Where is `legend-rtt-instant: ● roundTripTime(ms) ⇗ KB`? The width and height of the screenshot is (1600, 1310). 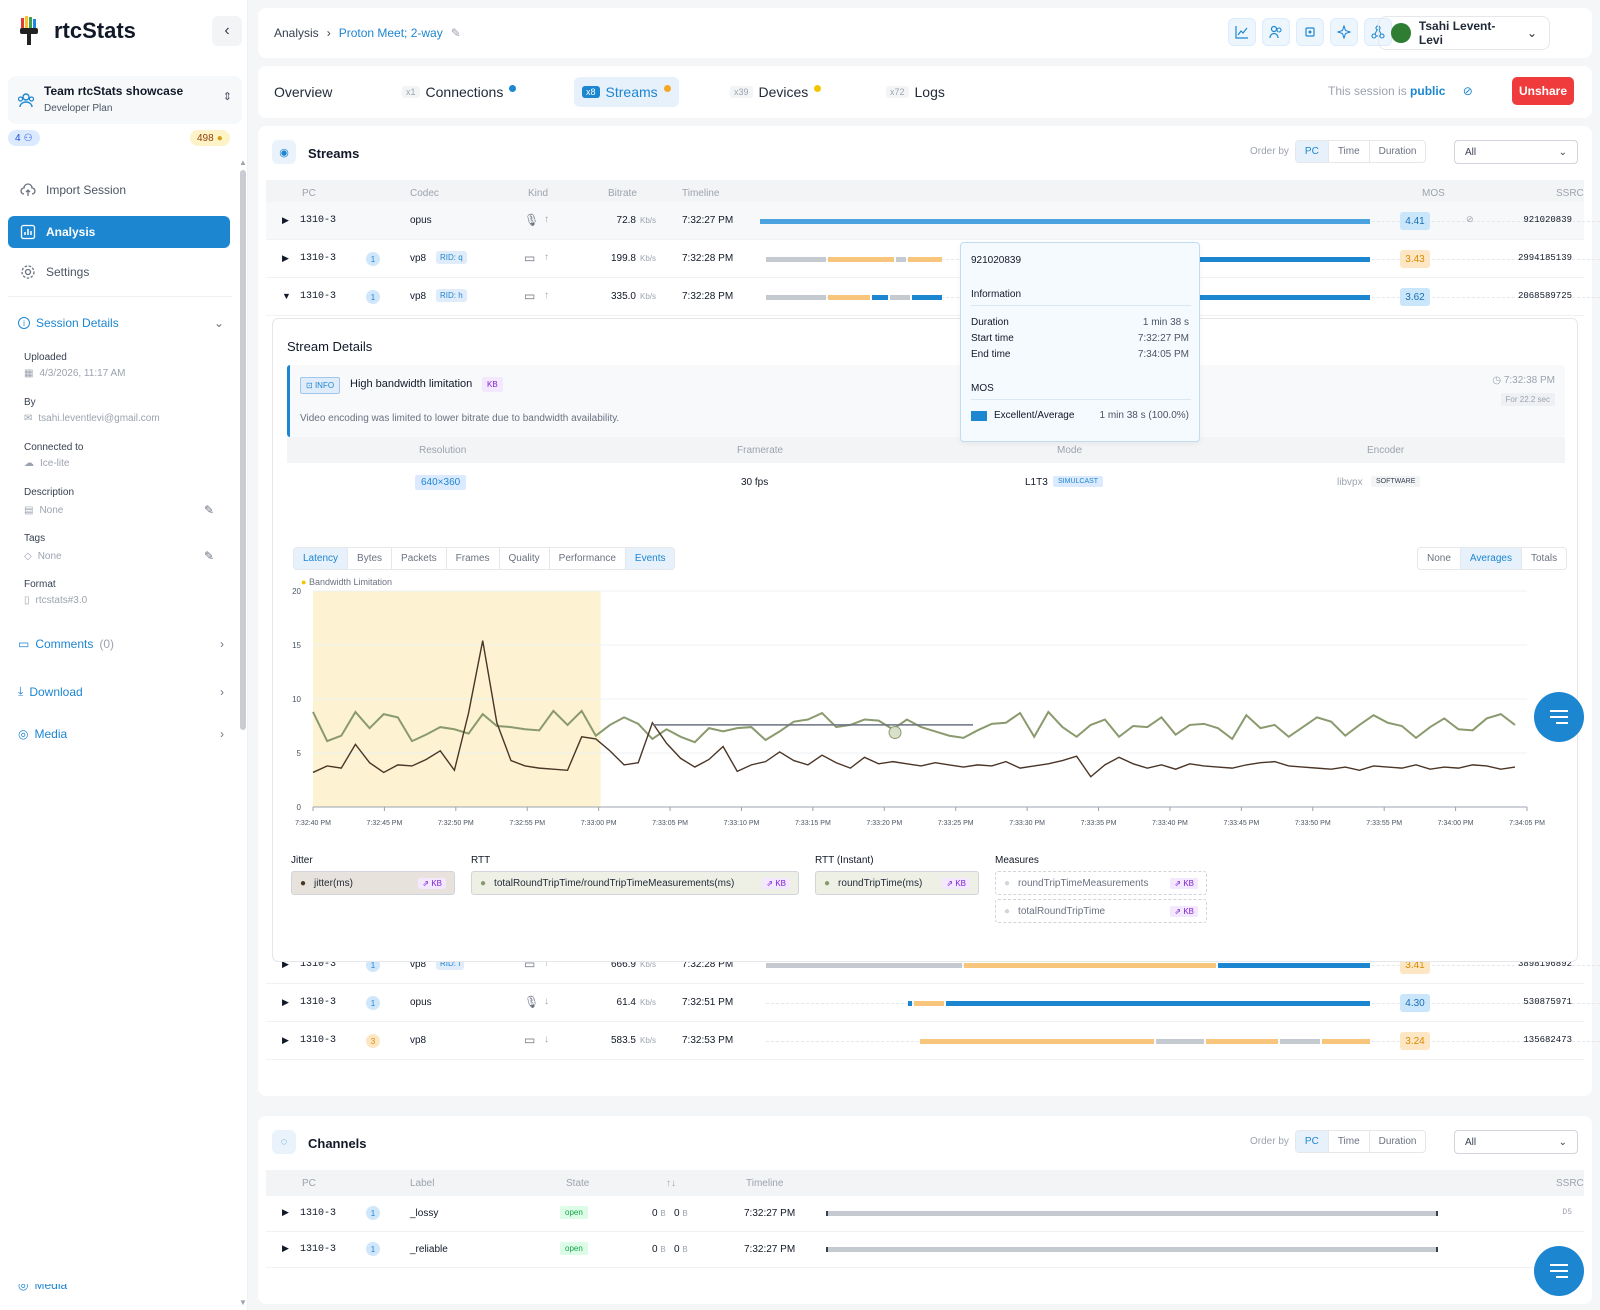
legend-rtt-instant: ● roundTripTime(ms) ⇗ KB is located at coordinates (897, 883).